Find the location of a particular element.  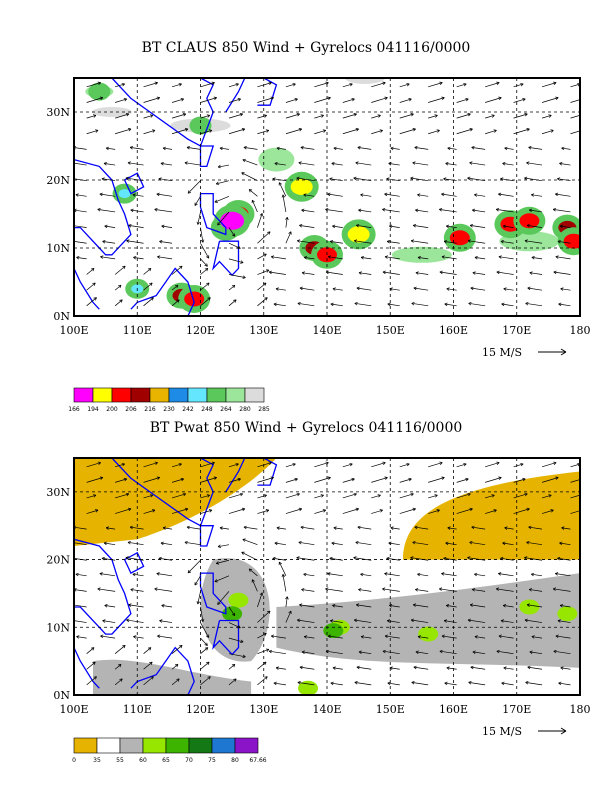

colorbar-label: 0 is located at coordinates (74, 760).